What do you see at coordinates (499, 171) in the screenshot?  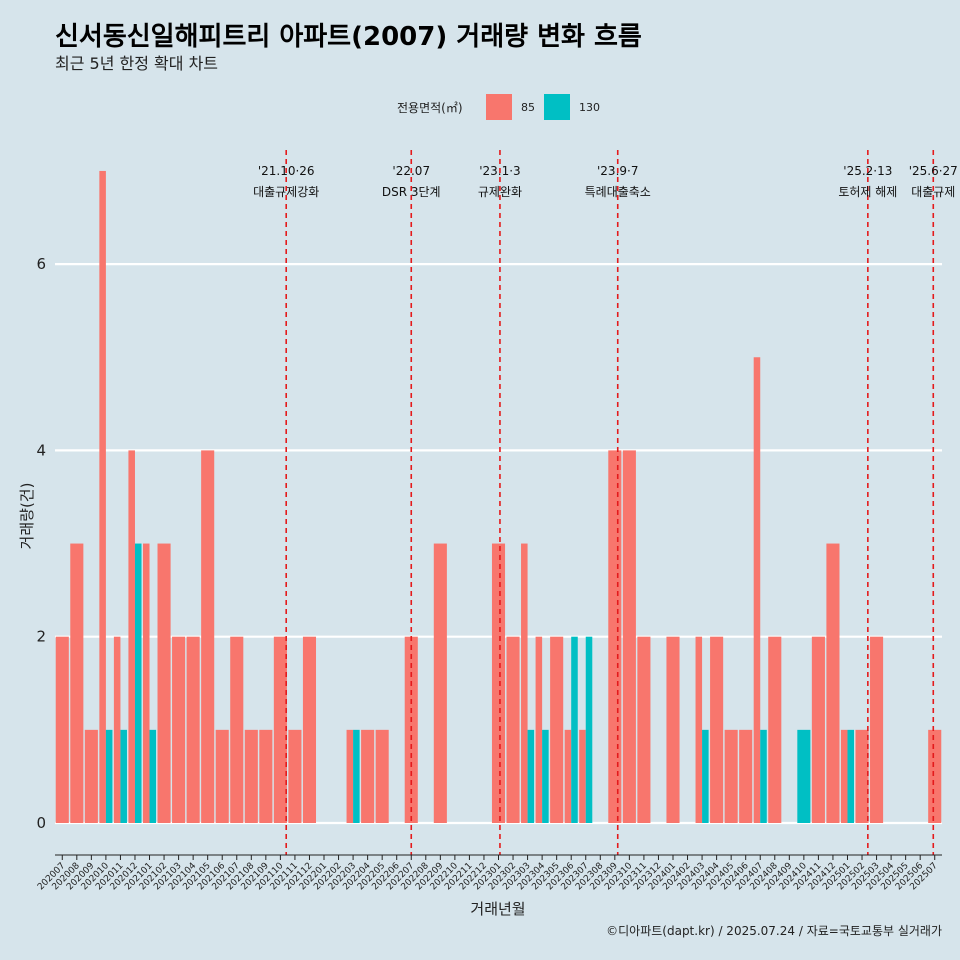 I see `event-date-2: '23.1·3` at bounding box center [499, 171].